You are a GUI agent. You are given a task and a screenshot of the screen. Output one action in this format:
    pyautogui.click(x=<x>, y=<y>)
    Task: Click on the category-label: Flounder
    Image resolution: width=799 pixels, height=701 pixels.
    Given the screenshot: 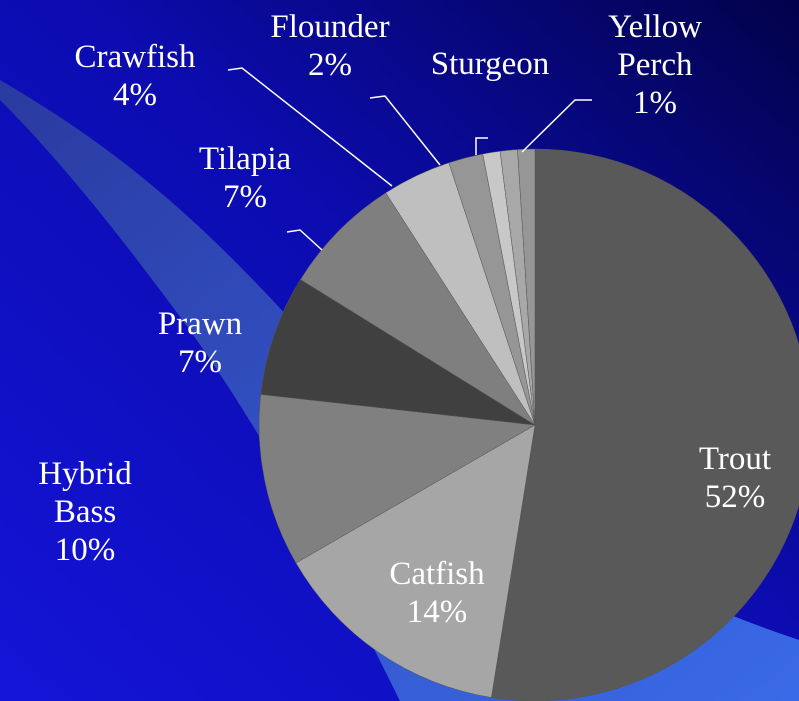 What is the action you would take?
    pyautogui.click(x=330, y=27)
    